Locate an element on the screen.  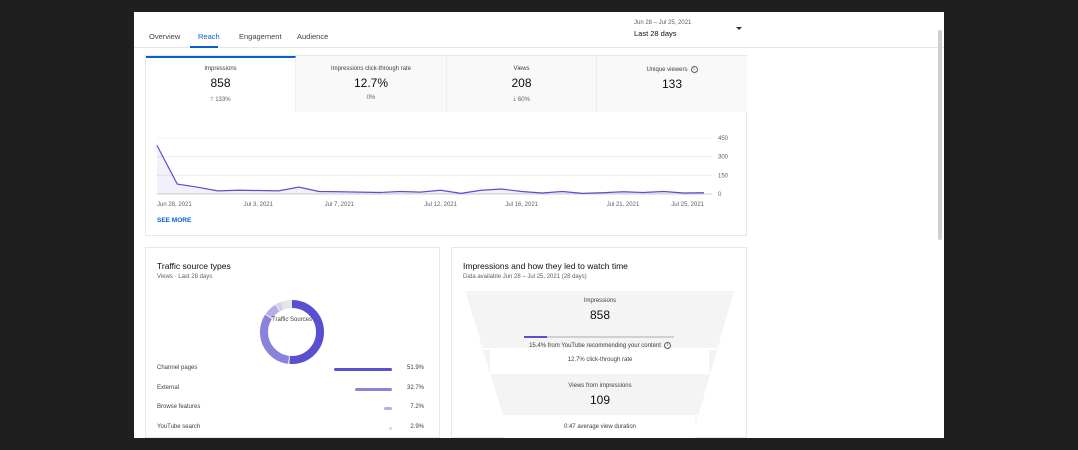
donut-slice is located at coordinates (292, 332).